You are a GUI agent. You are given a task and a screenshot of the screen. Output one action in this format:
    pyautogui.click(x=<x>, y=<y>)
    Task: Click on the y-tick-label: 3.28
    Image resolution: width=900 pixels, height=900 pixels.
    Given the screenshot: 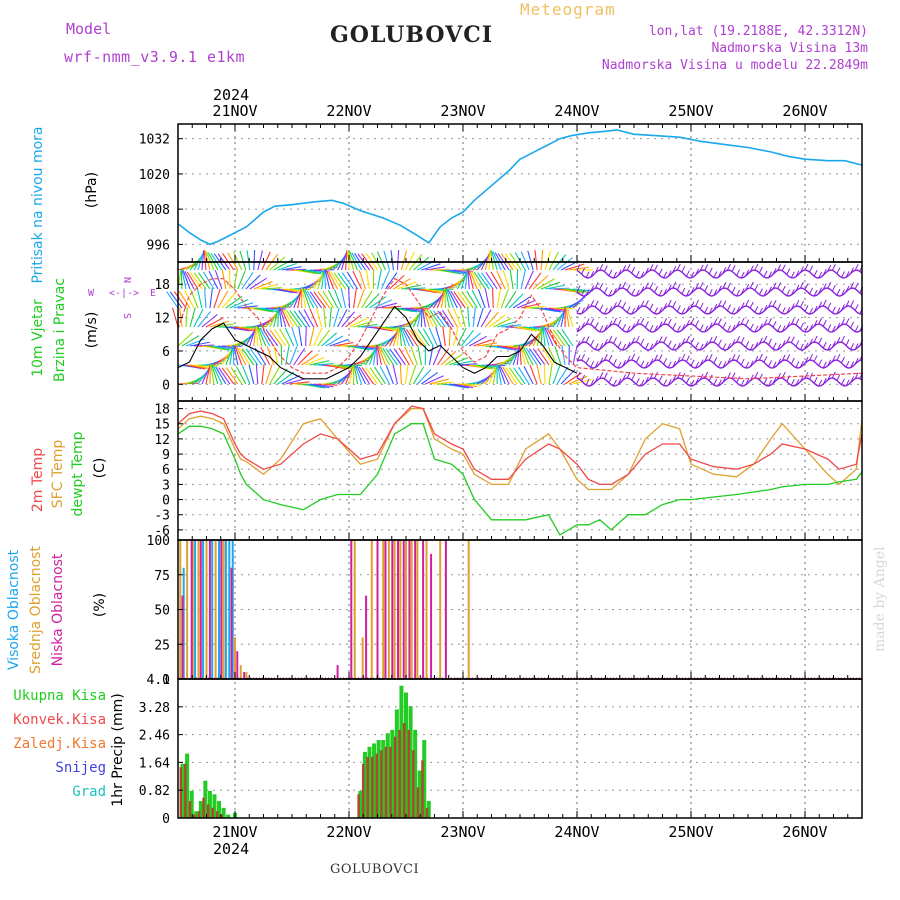 What is the action you would take?
    pyautogui.click(x=154, y=708)
    